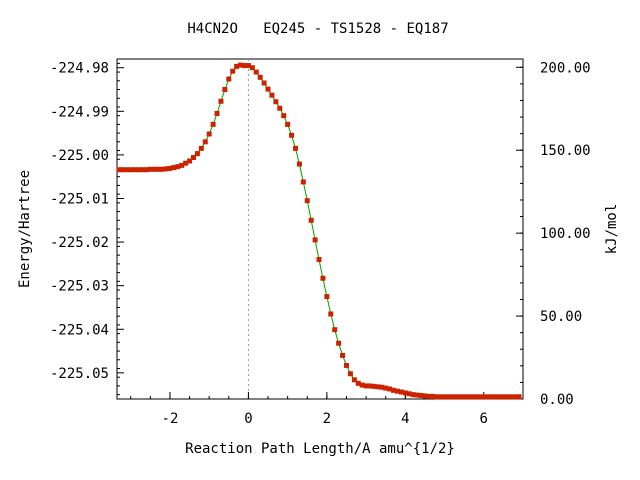 This screenshot has height=480, width=640. What do you see at coordinates (79, 374) in the screenshot?
I see `y-tick-label: -225.05` at bounding box center [79, 374].